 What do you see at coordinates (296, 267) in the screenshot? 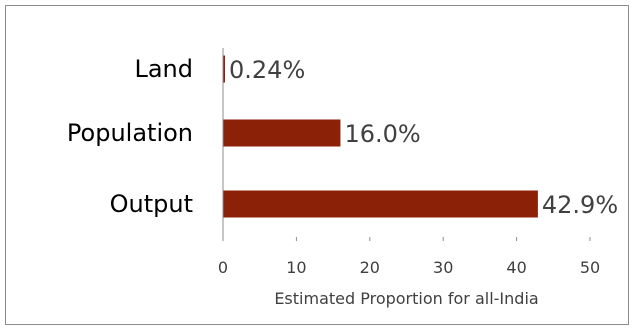
I see `x-tick-label-10: 10` at bounding box center [296, 267].